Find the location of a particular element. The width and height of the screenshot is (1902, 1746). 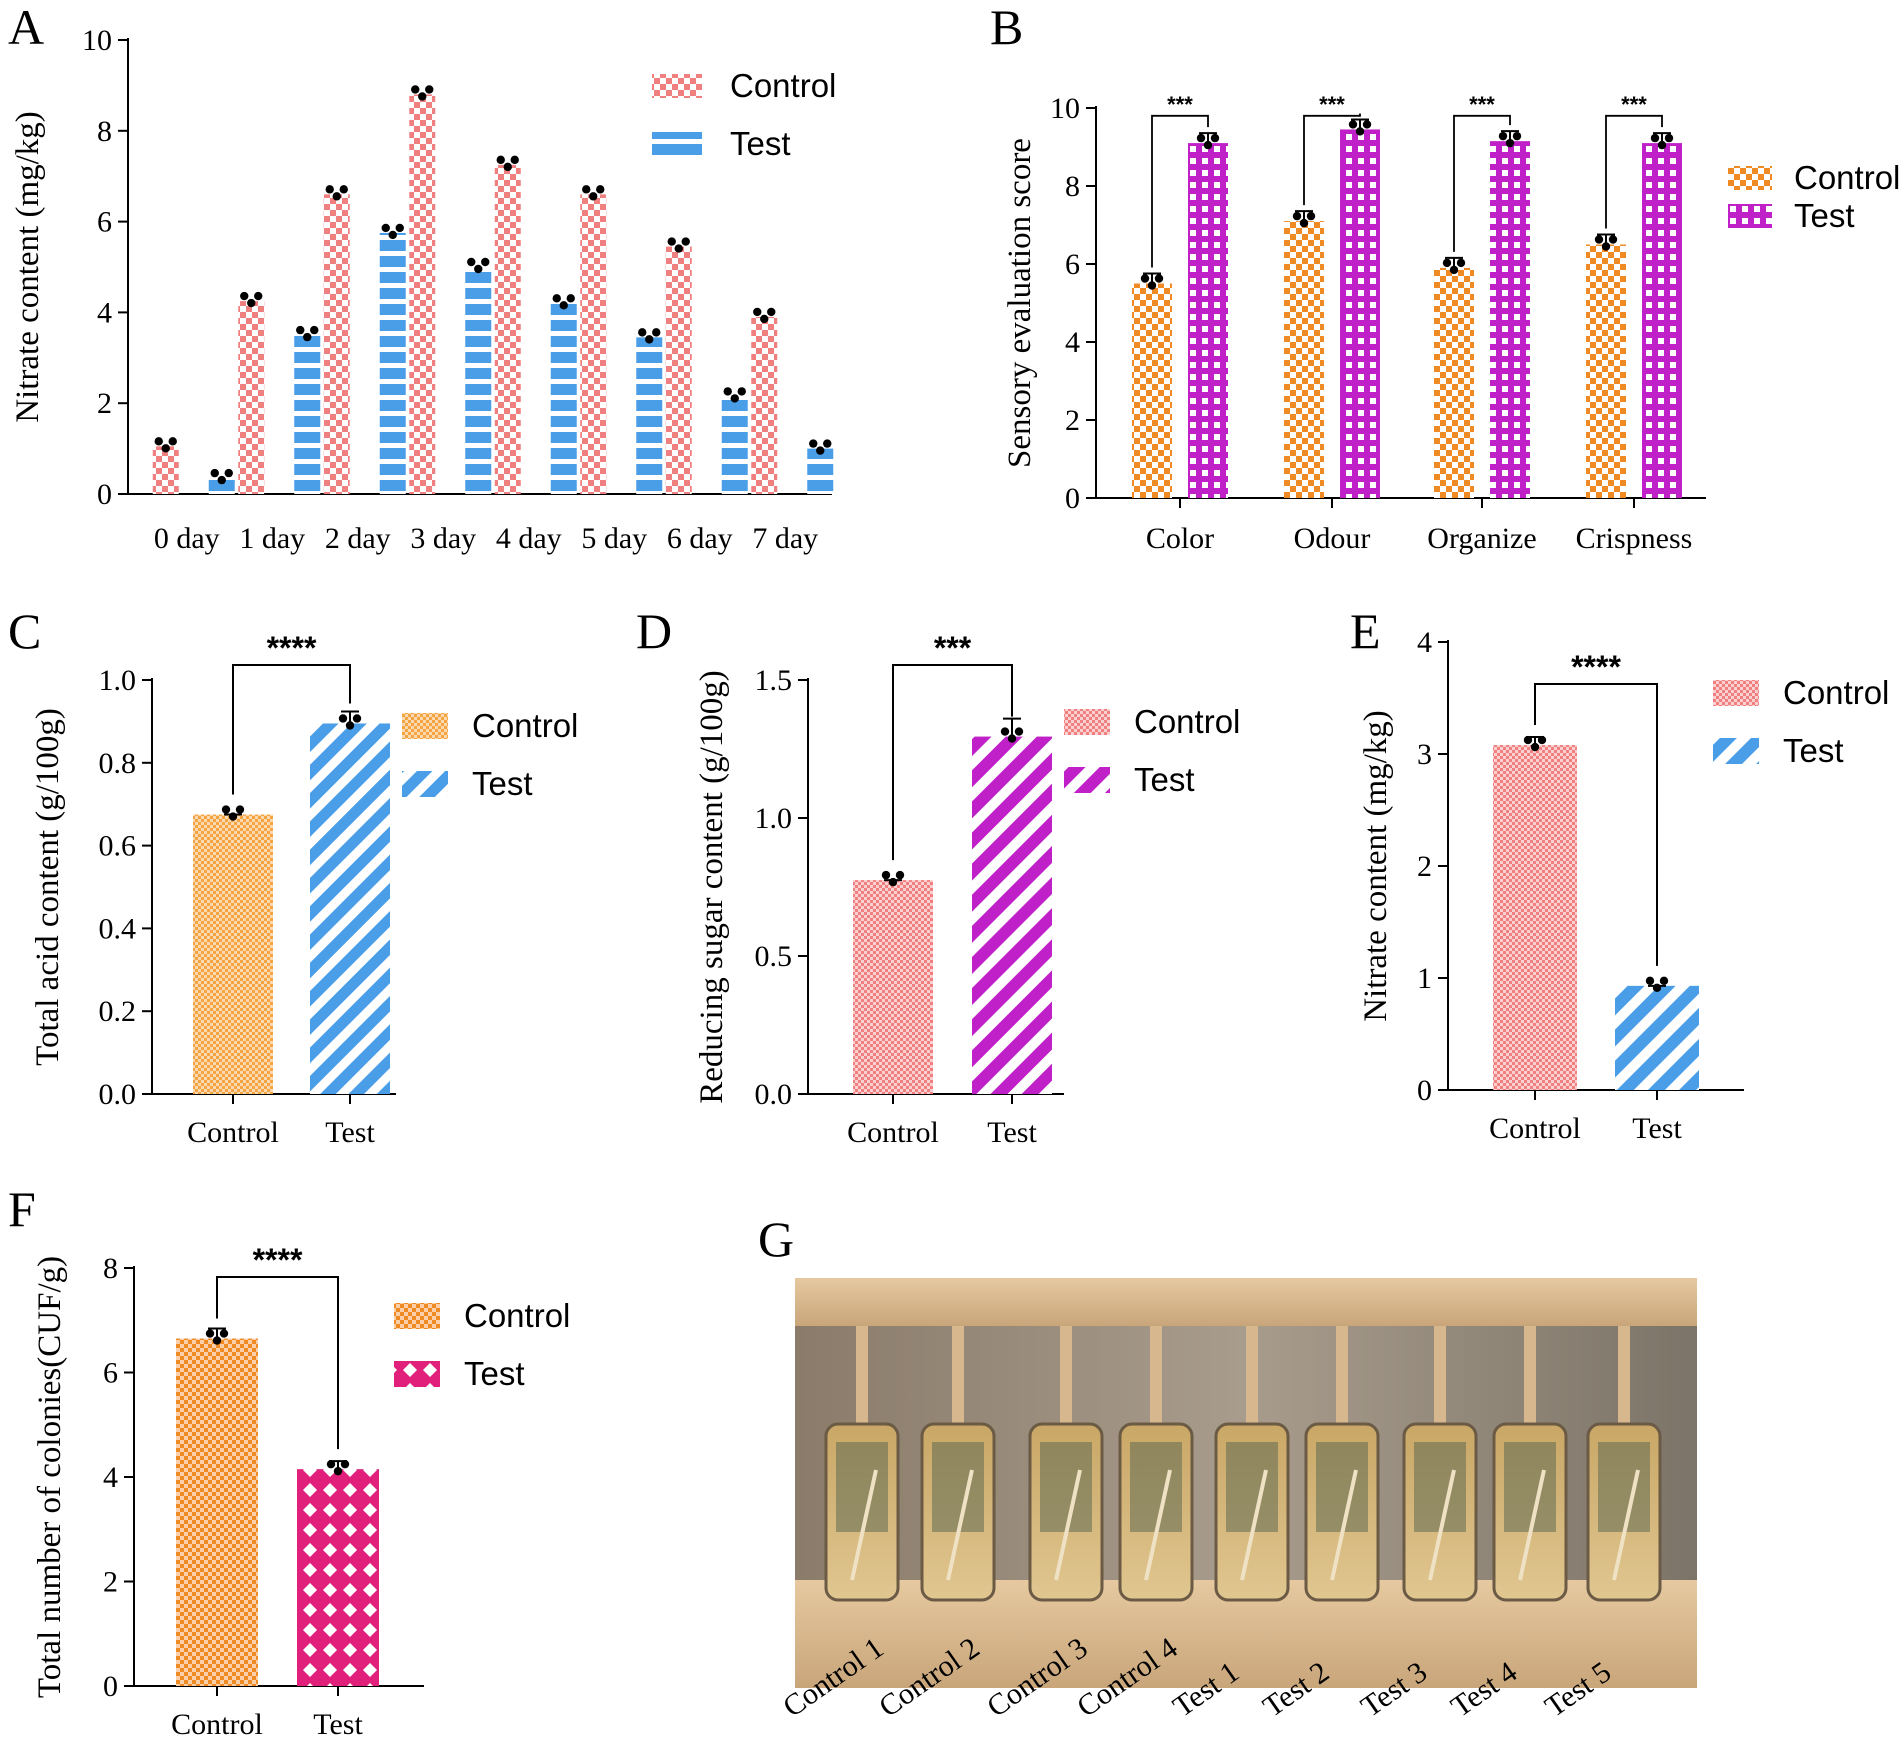

legend-swatch-test-a is located at coordinates (677, 144).